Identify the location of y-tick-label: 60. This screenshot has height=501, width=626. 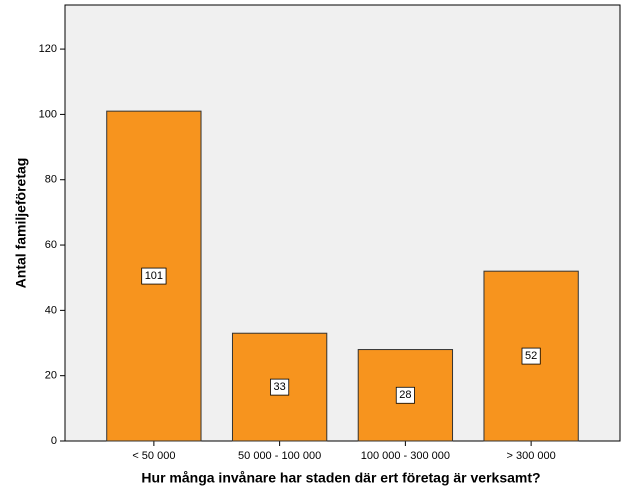
(51, 245).